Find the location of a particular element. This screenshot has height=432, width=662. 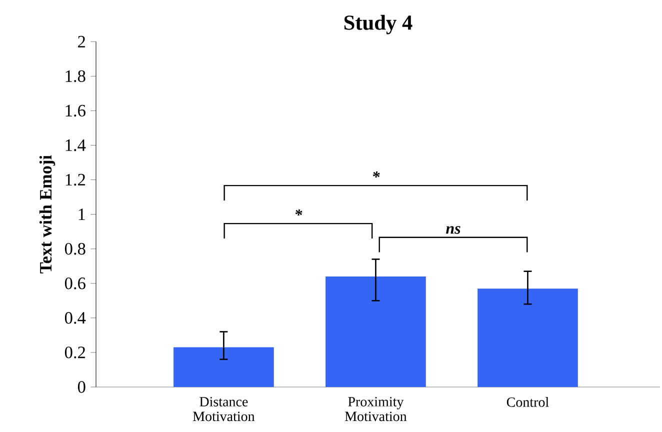

chart-title: Study 4 is located at coordinates (378, 24).